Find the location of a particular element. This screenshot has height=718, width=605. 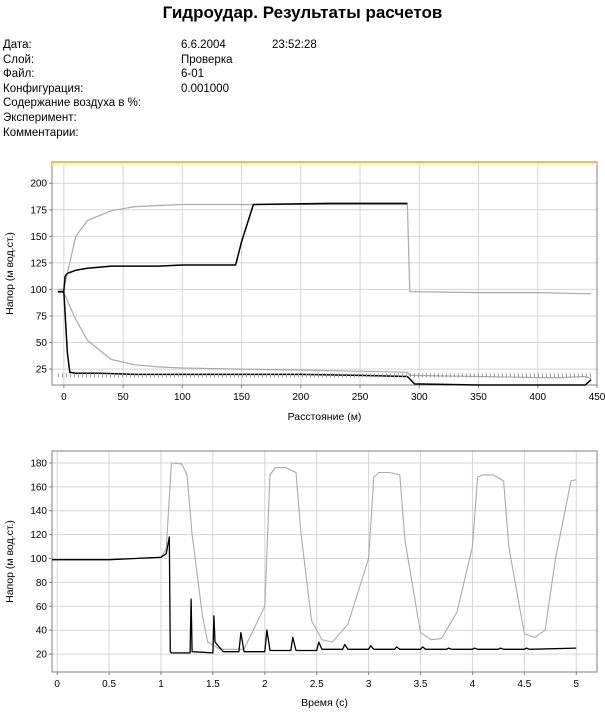

c2-xtick-label-4: 2 is located at coordinates (265, 684).